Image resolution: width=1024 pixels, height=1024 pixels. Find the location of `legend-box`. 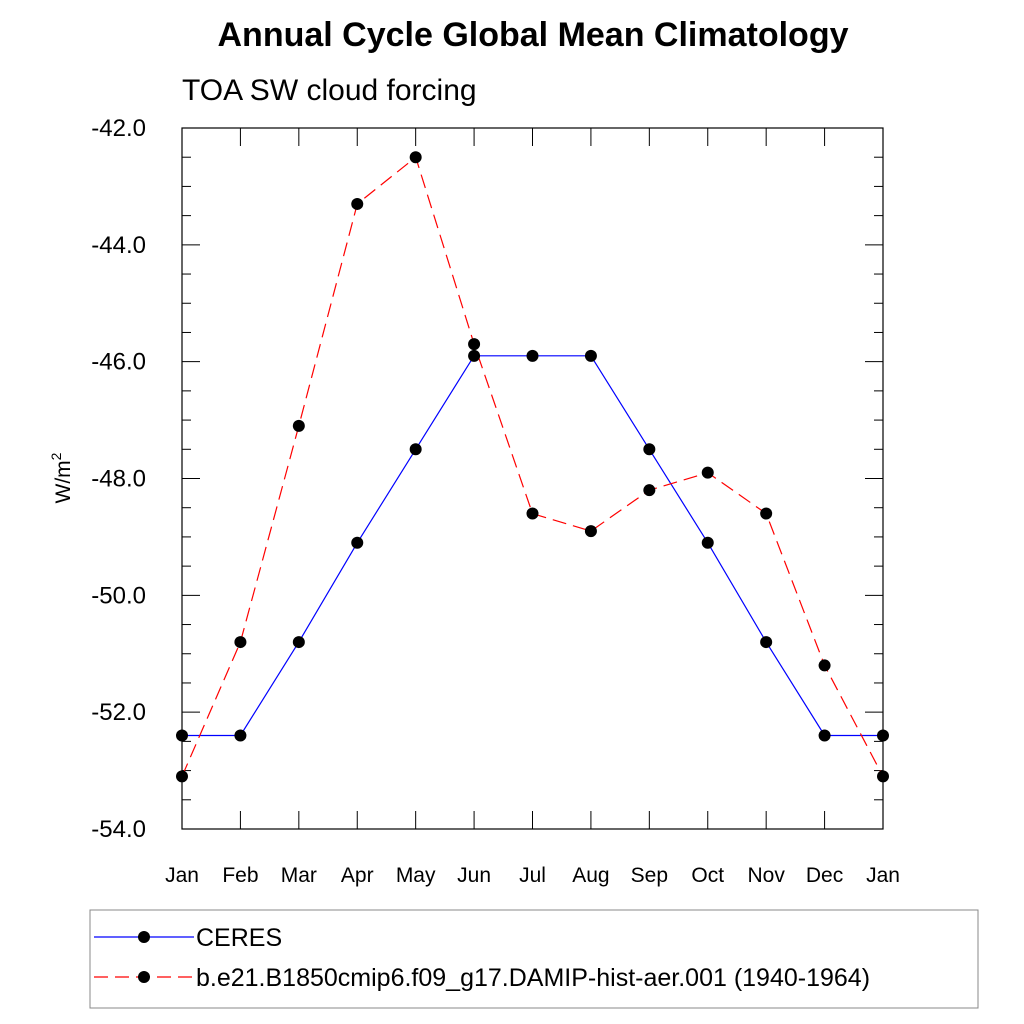

legend-box is located at coordinates (534, 959).